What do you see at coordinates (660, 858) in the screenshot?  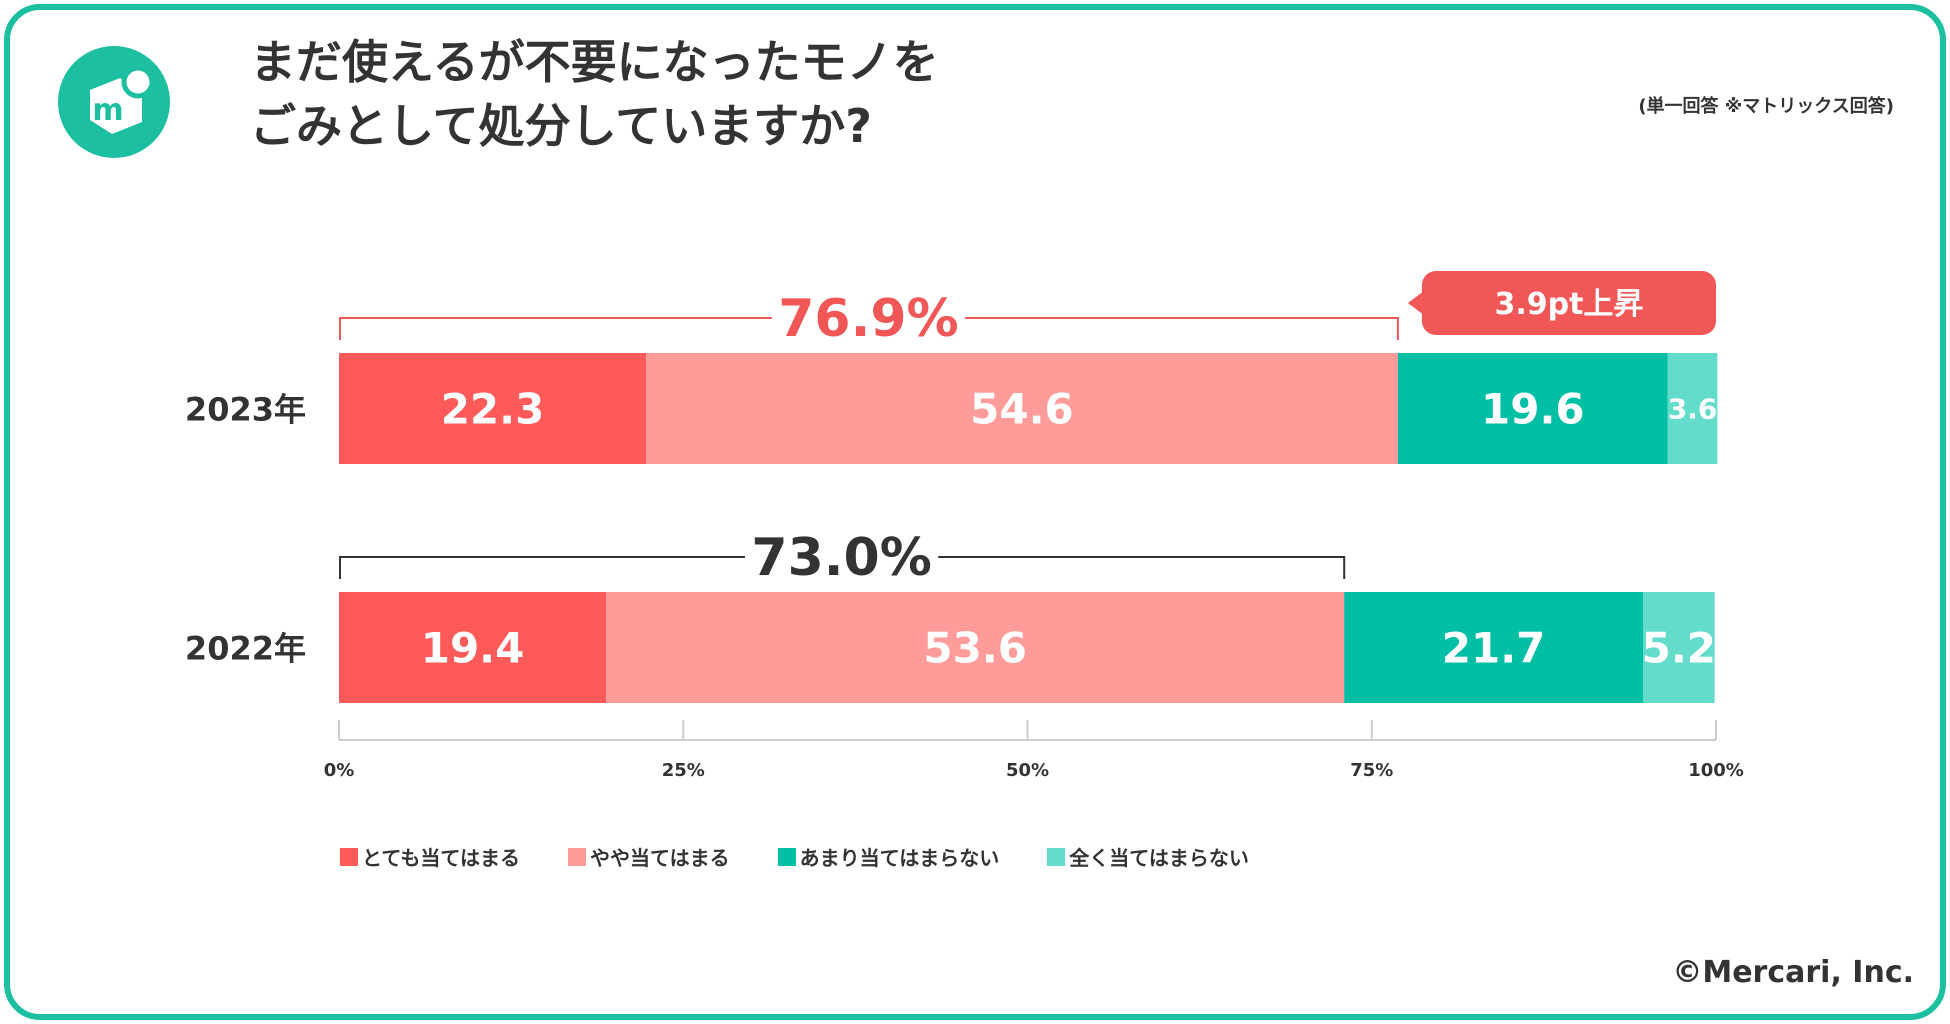 I see `legend-label-2: やや当てはまる` at bounding box center [660, 858].